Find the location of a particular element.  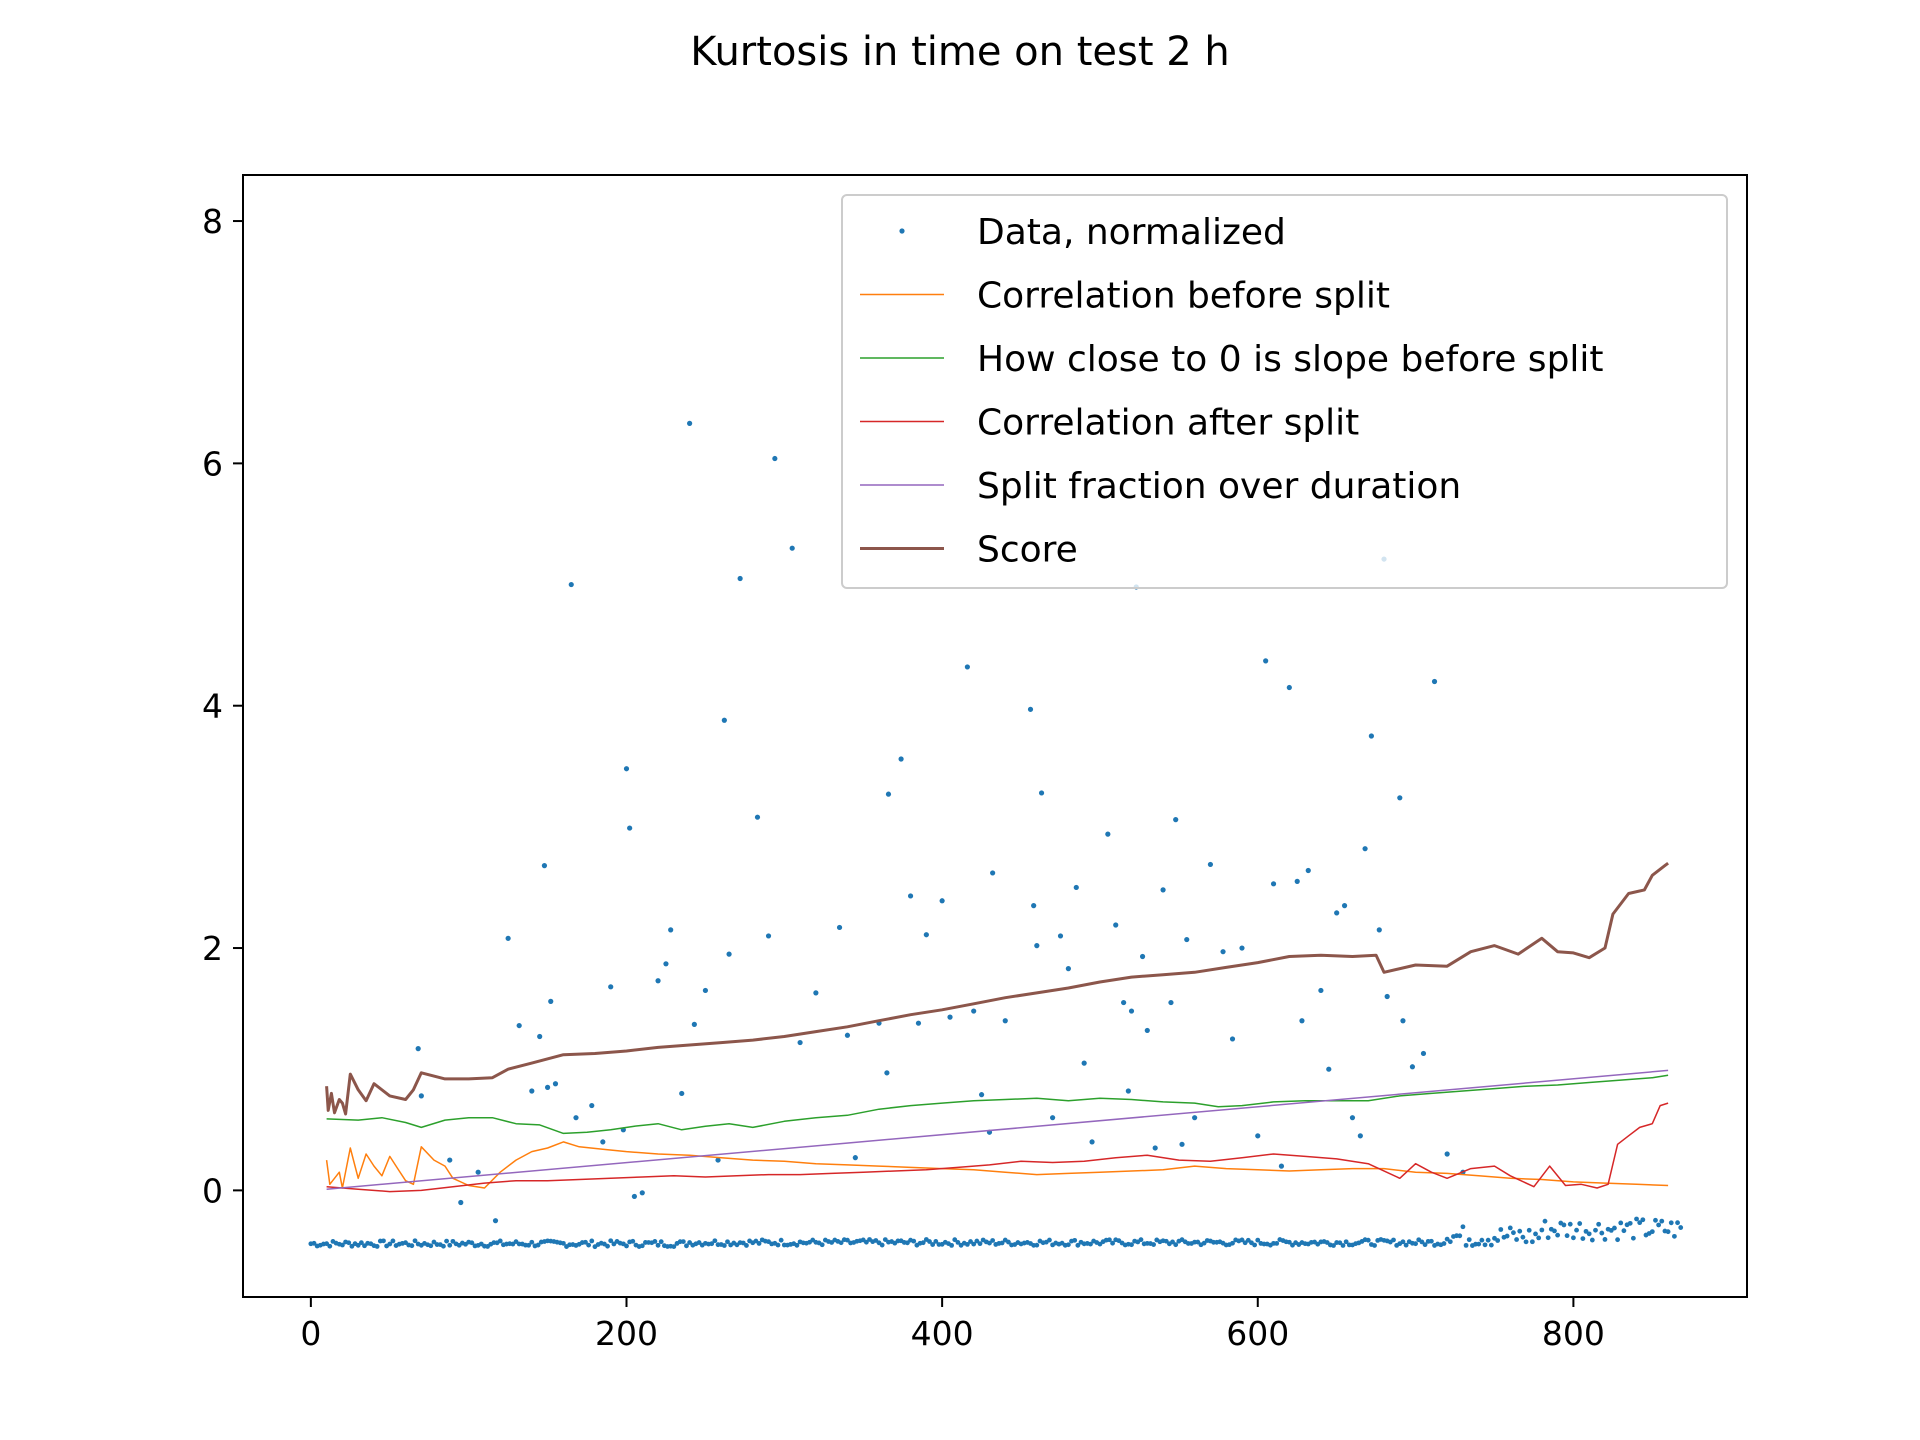

legend-entry: Data, normalized is located at coordinates (1092, 232).